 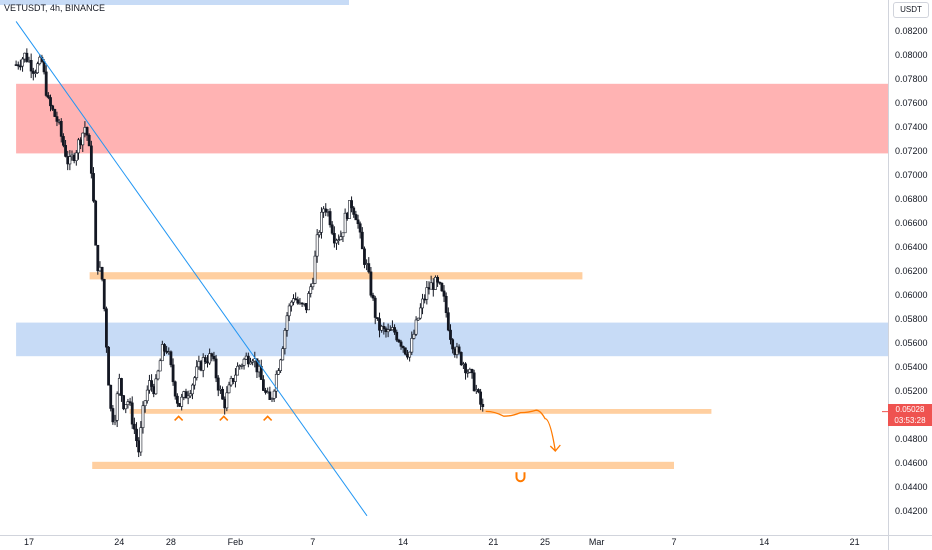 I want to click on x-tick-label: 21, so click(x=493, y=542).